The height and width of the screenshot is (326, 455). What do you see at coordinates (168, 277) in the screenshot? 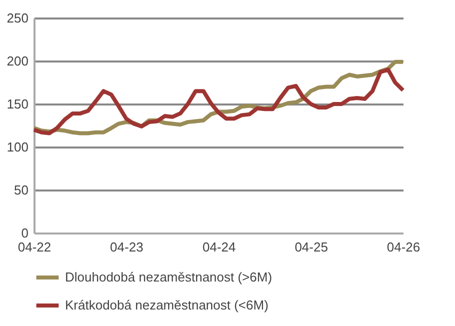
I see `legend-label: Dlouhodobá nezaměstnanost (>6M)` at bounding box center [168, 277].